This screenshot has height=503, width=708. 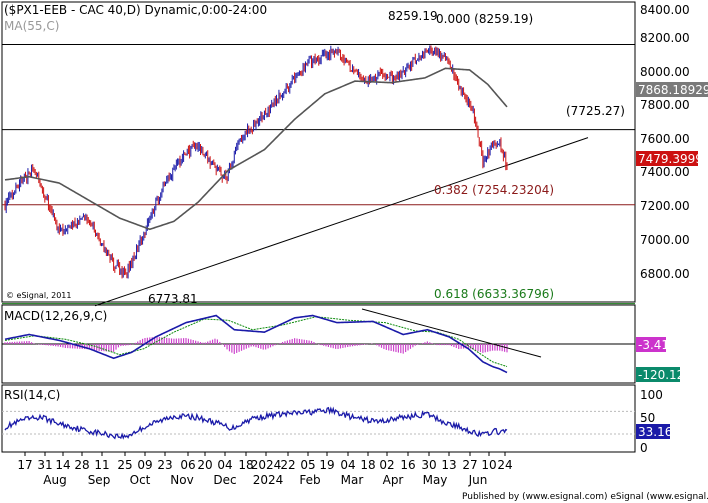 What do you see at coordinates (266, 465) in the screenshot?
I see `x-tick-12: 2024` at bounding box center [266, 465].